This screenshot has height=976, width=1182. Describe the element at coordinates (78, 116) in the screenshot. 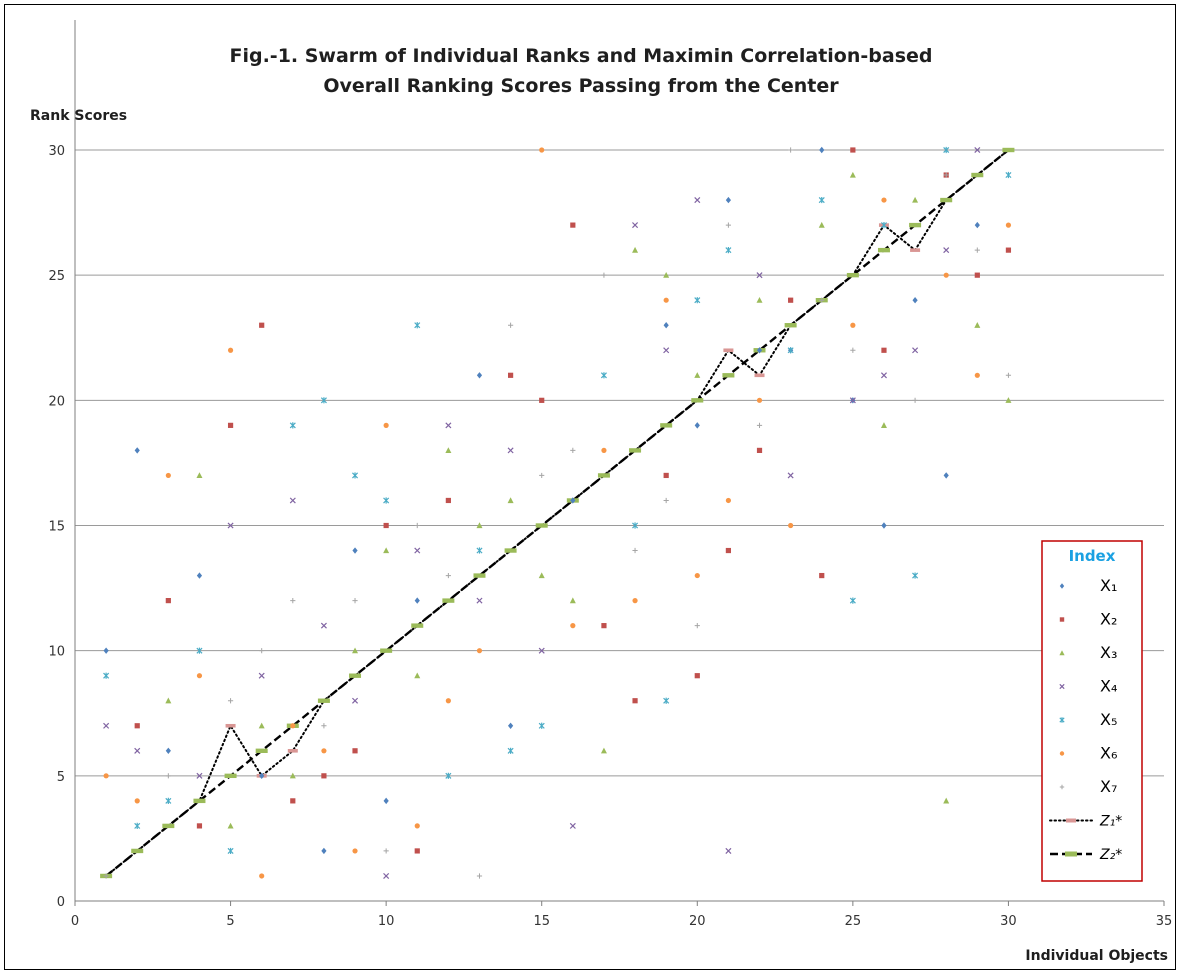

I see `y-axis-label: Rank Scores` at that location.